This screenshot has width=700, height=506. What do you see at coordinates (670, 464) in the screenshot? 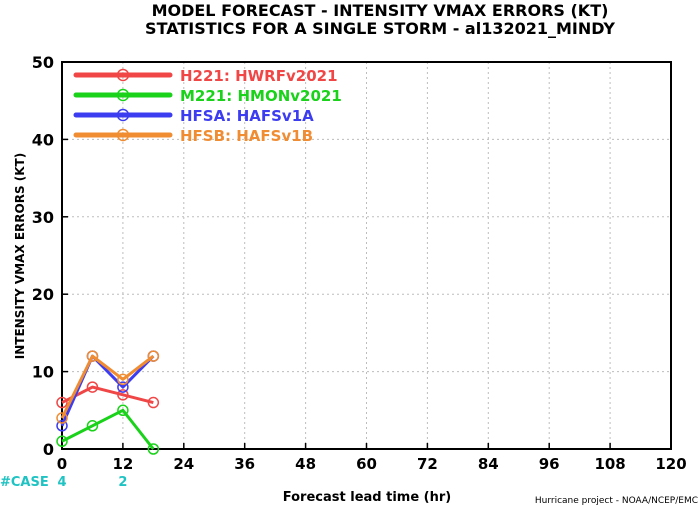
I see `x-tick-label: 120` at bounding box center [670, 464].